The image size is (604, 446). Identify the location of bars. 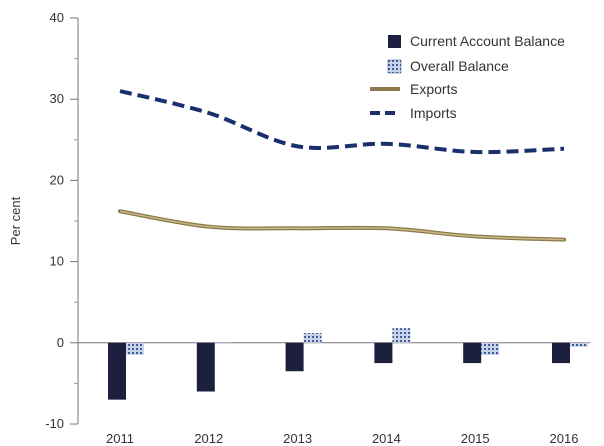
(348, 364).